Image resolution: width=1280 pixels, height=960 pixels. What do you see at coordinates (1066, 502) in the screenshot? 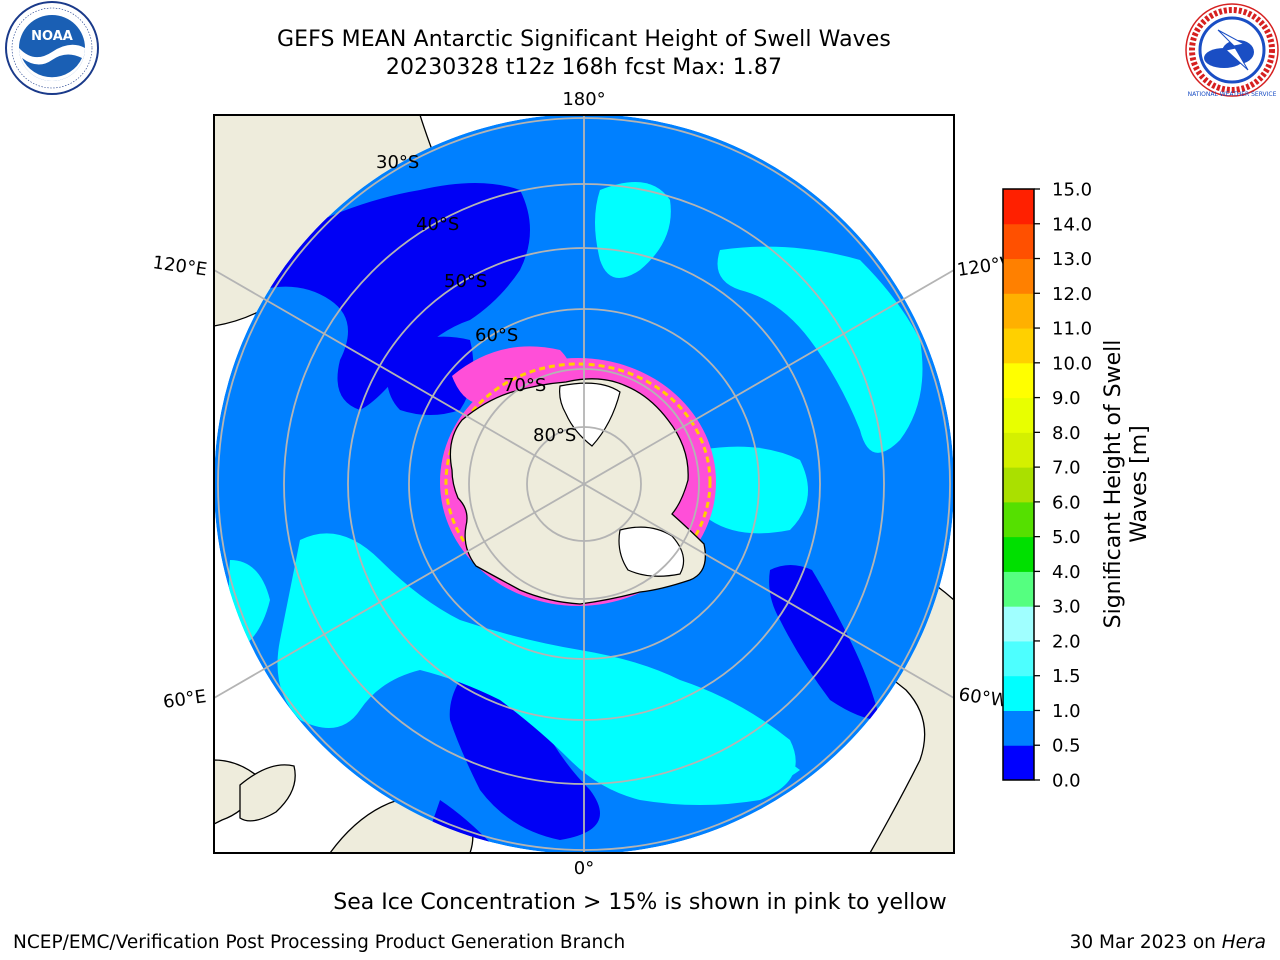
I see `colorbar-tick-label: 6.0` at bounding box center [1066, 502].